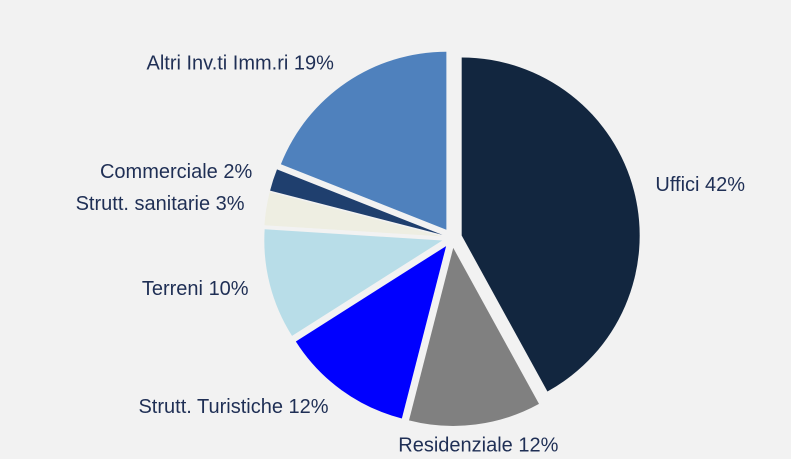 This screenshot has width=791, height=459. I want to click on category-label: Altri Inv.ti Imm.ri, so click(218, 64).